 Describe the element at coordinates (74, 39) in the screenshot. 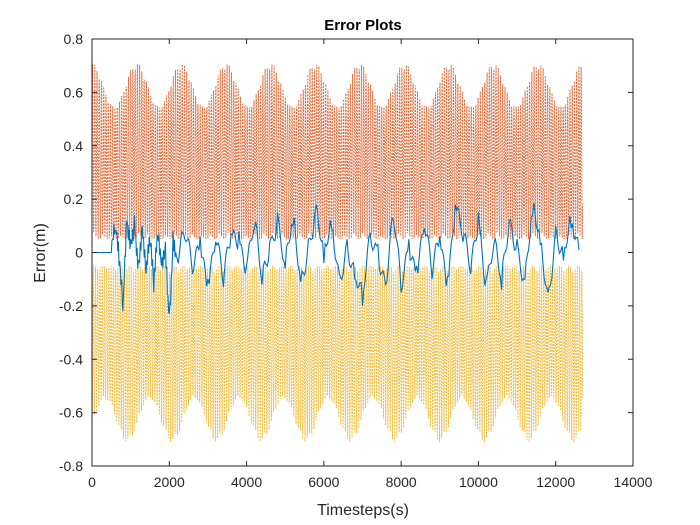

I see `y-tick-label: 0.8` at that location.